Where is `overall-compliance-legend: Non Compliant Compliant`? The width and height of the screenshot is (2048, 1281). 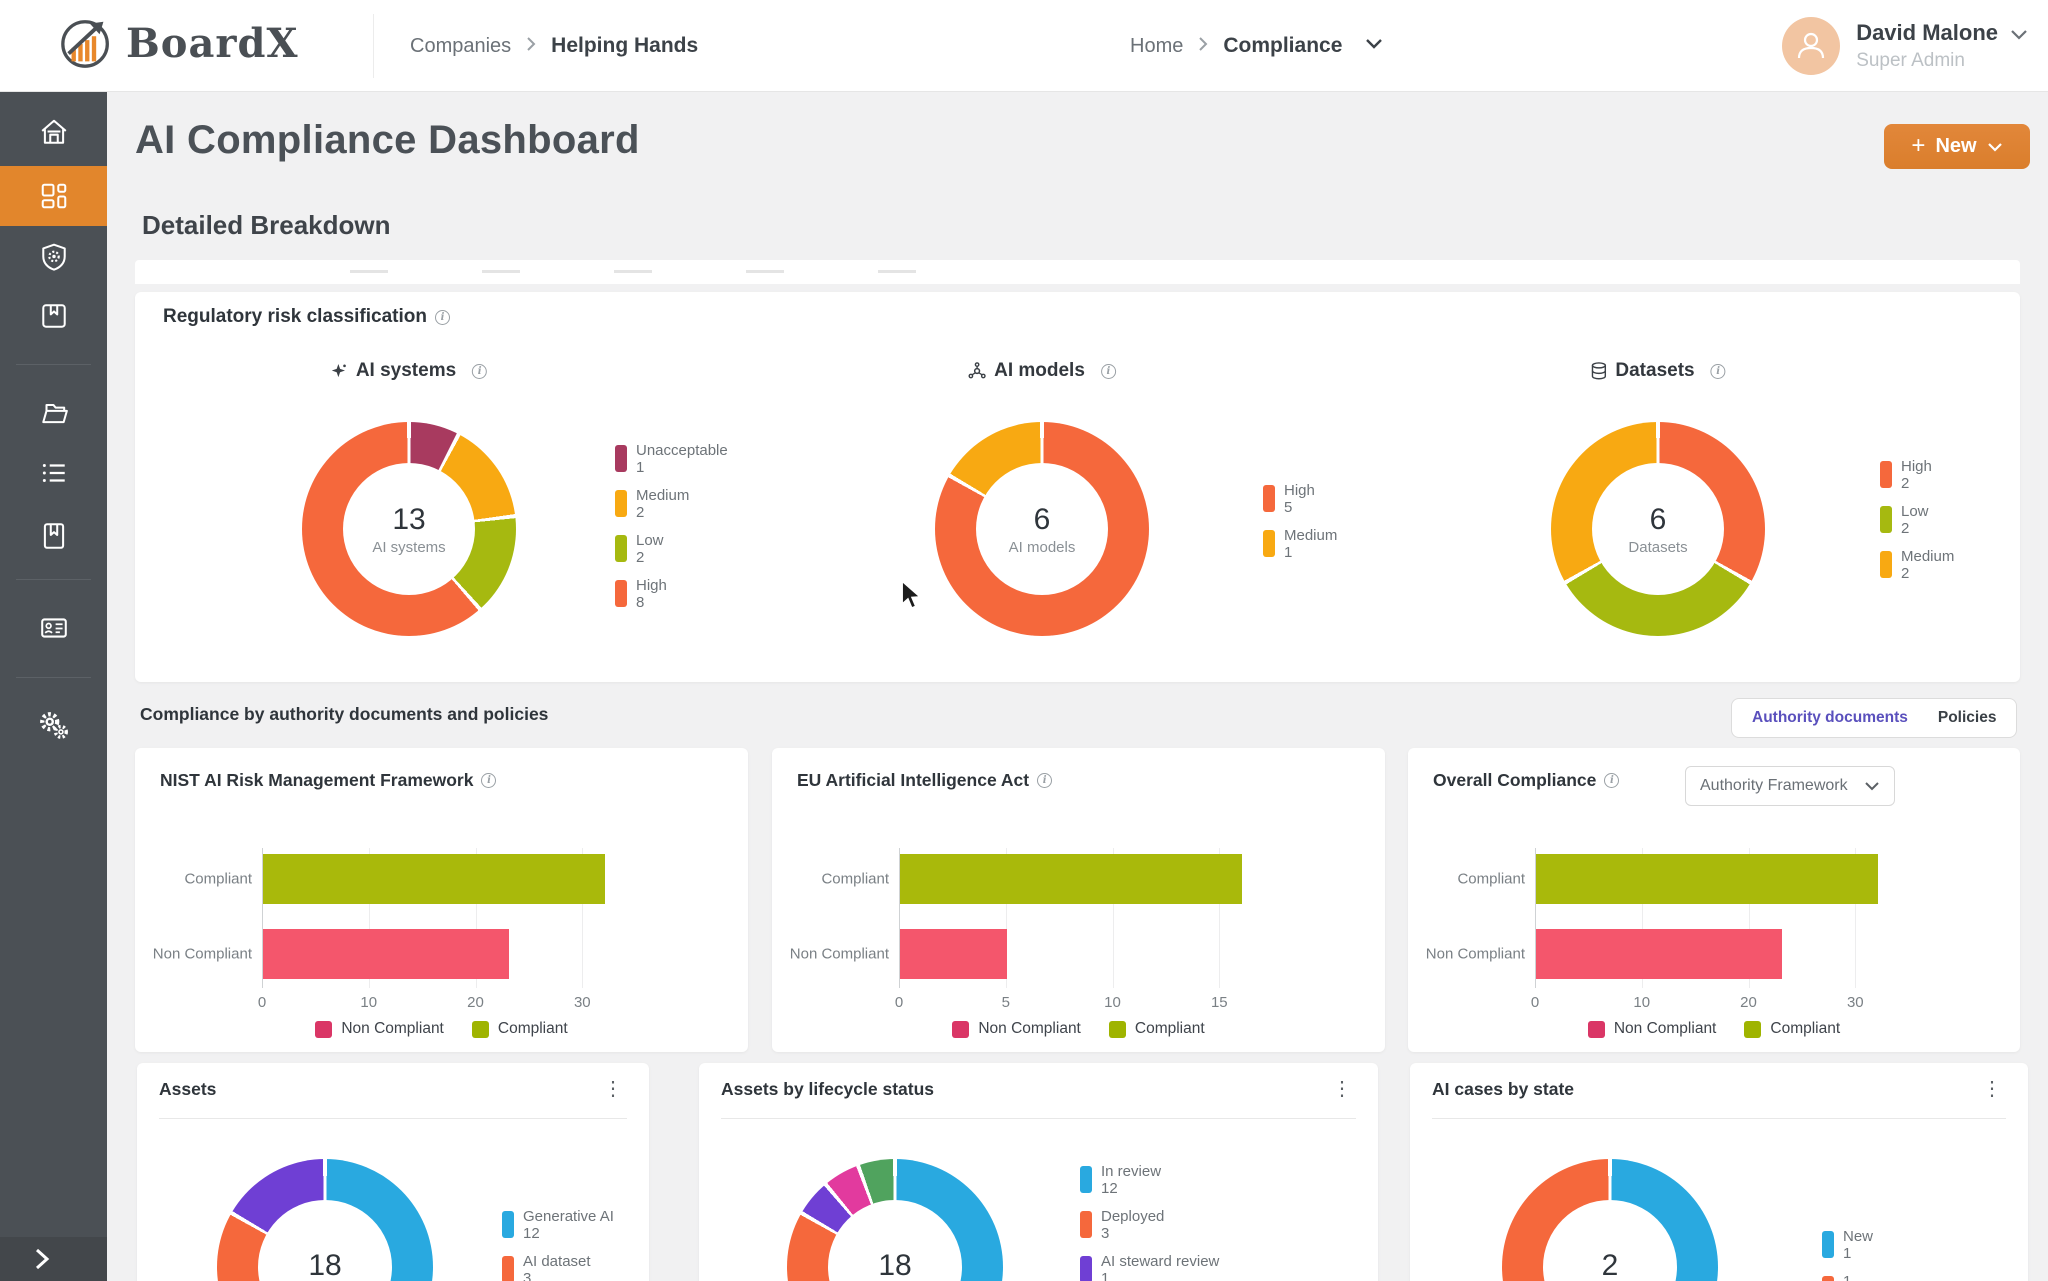
overall-compliance-legend: Non Compliant Compliant is located at coordinates (1714, 1029).